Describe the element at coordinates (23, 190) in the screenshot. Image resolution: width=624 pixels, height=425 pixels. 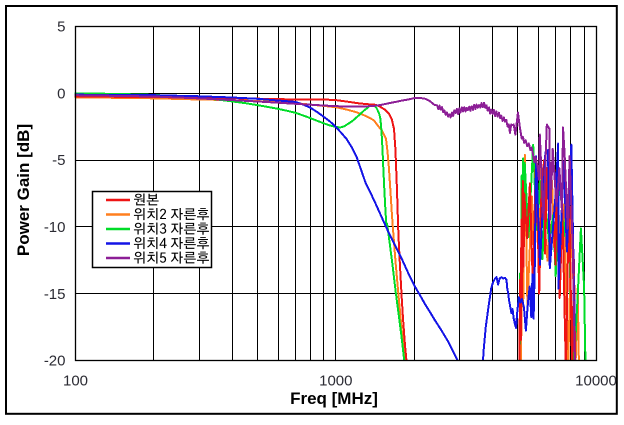
I see `svg-text: Power Gain [dB]` at that location.